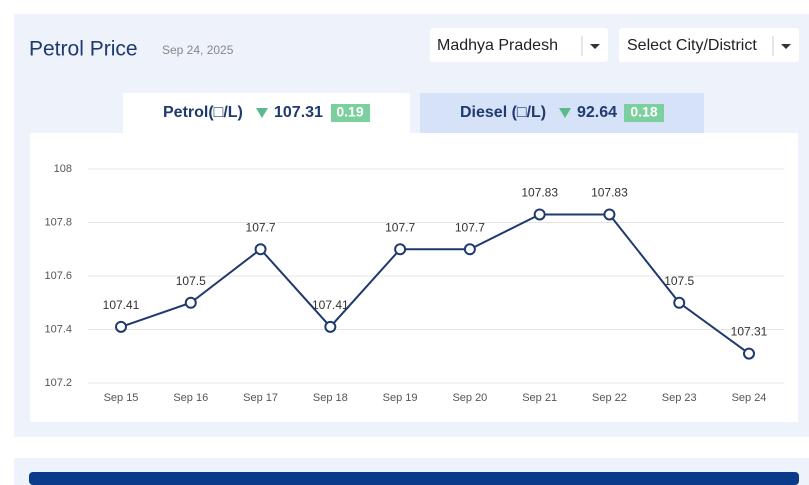 The image size is (809, 485). What do you see at coordinates (679, 398) in the screenshot?
I see `x-tick-label: Sep 23` at bounding box center [679, 398].